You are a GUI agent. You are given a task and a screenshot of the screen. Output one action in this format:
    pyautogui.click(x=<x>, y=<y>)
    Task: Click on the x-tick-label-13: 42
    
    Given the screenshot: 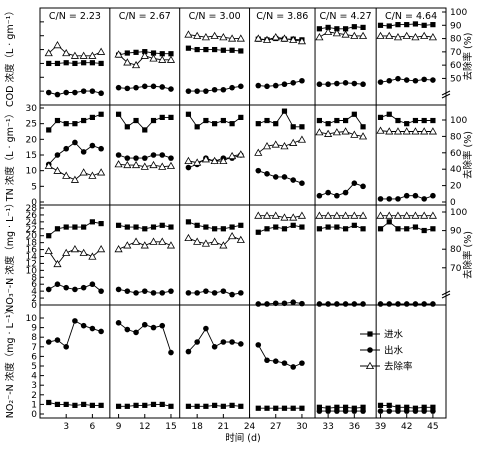 What is the action you would take?
    pyautogui.click(x=406, y=427)
    